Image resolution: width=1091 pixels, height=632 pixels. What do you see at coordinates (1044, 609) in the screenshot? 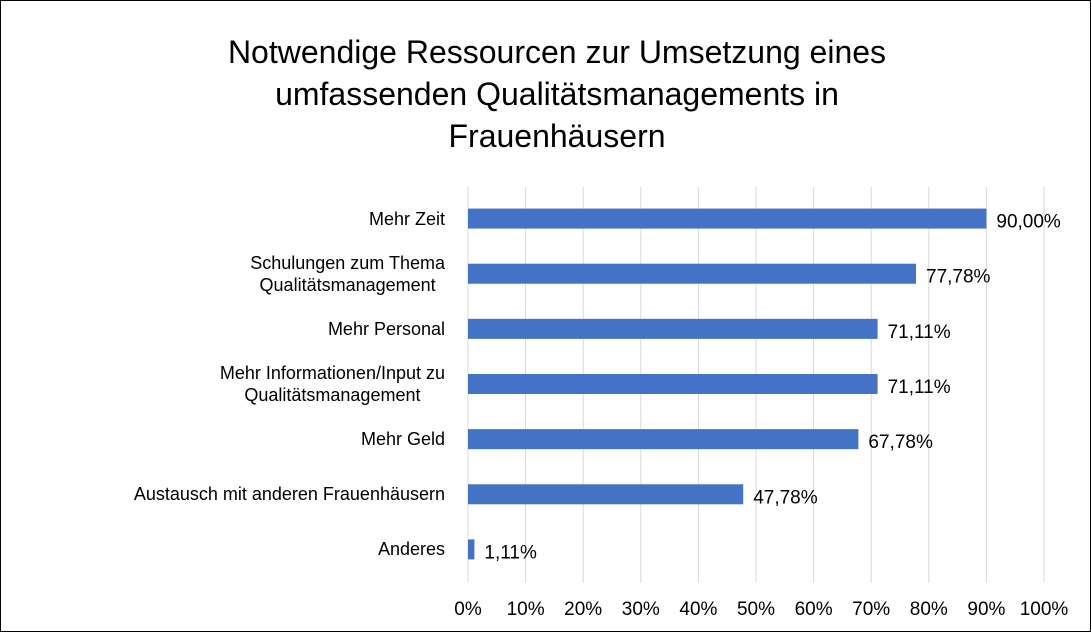
I see `x-tick-label: 100%` at bounding box center [1044, 609].